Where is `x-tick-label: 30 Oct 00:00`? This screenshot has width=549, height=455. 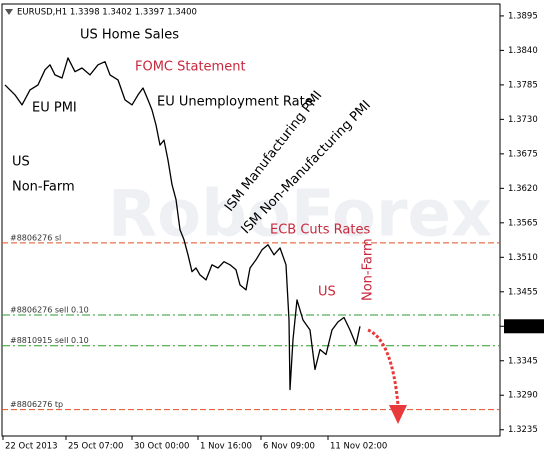 x-tick-label: 30 Oct 00:00 is located at coordinates (161, 447).